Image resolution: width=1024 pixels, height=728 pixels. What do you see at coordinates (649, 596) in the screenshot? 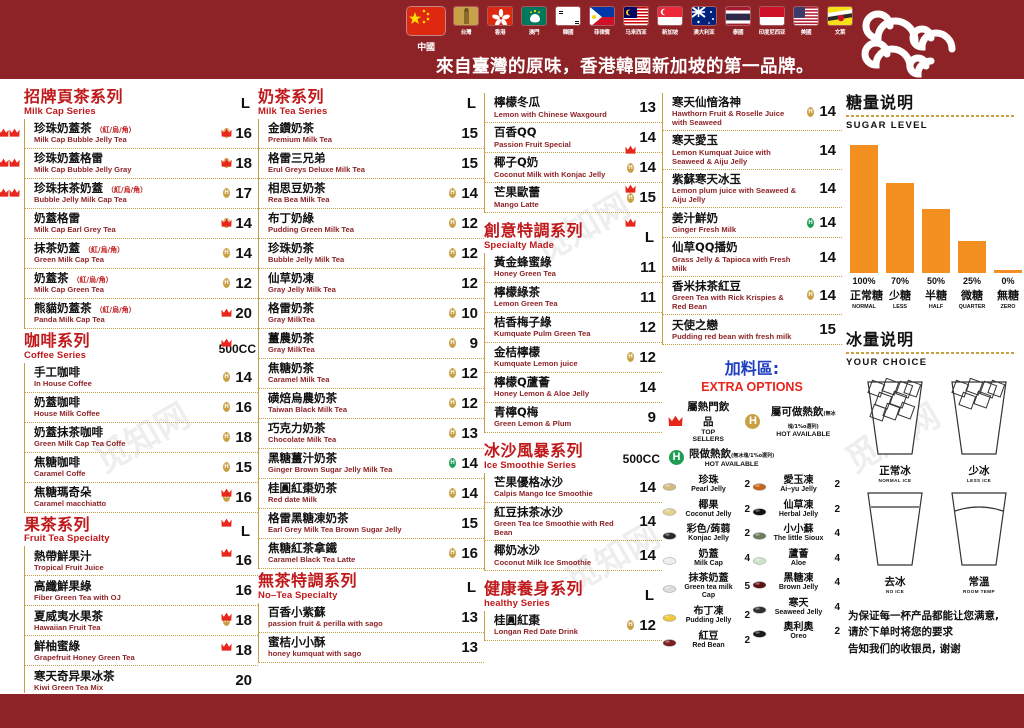
I see `section-size-label: L` at bounding box center [649, 596].